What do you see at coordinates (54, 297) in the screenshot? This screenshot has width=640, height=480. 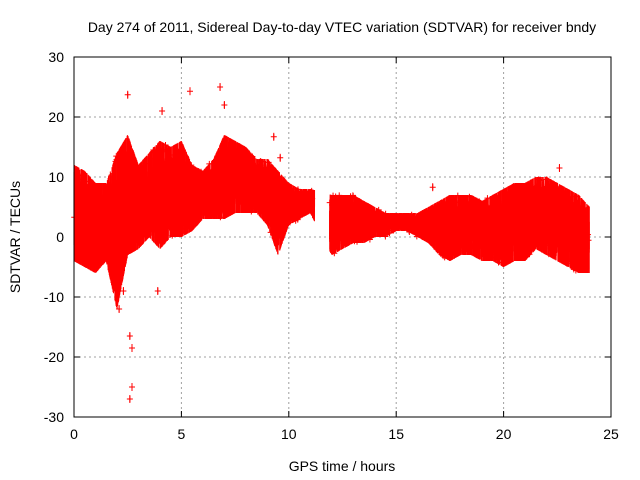 I see `y-tick-label: -10` at bounding box center [54, 297].